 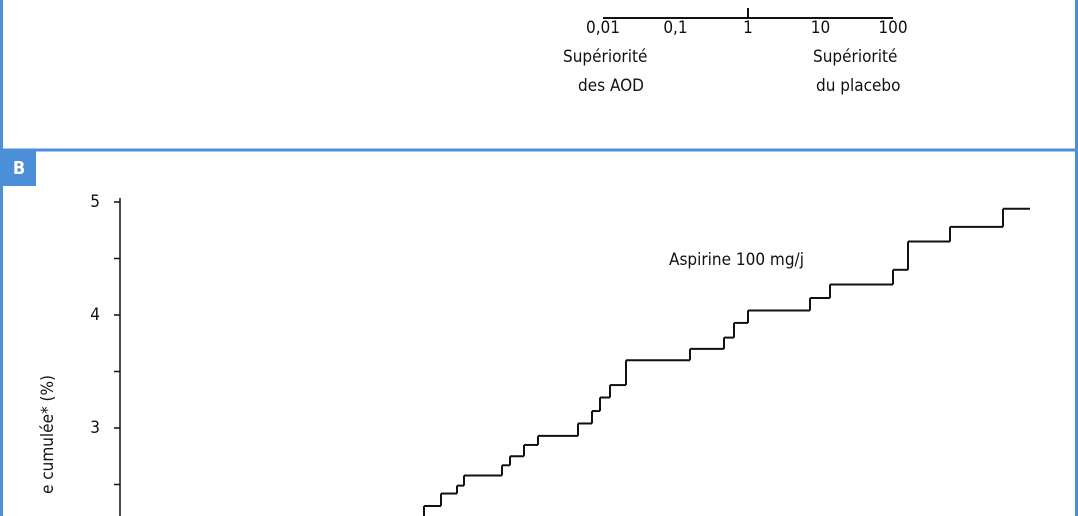 I want to click on panel-label: B, so click(x=19, y=168).